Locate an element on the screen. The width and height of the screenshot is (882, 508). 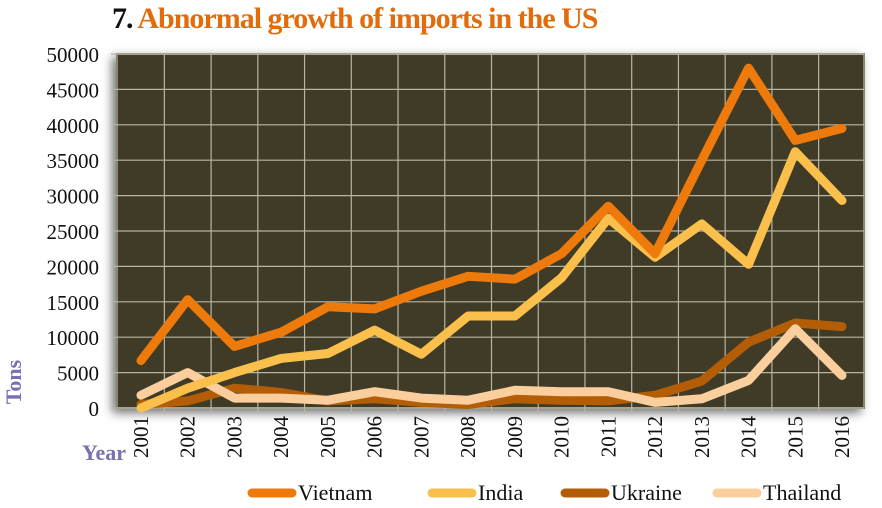
x-tick-label: 2010 is located at coordinates (562, 437).